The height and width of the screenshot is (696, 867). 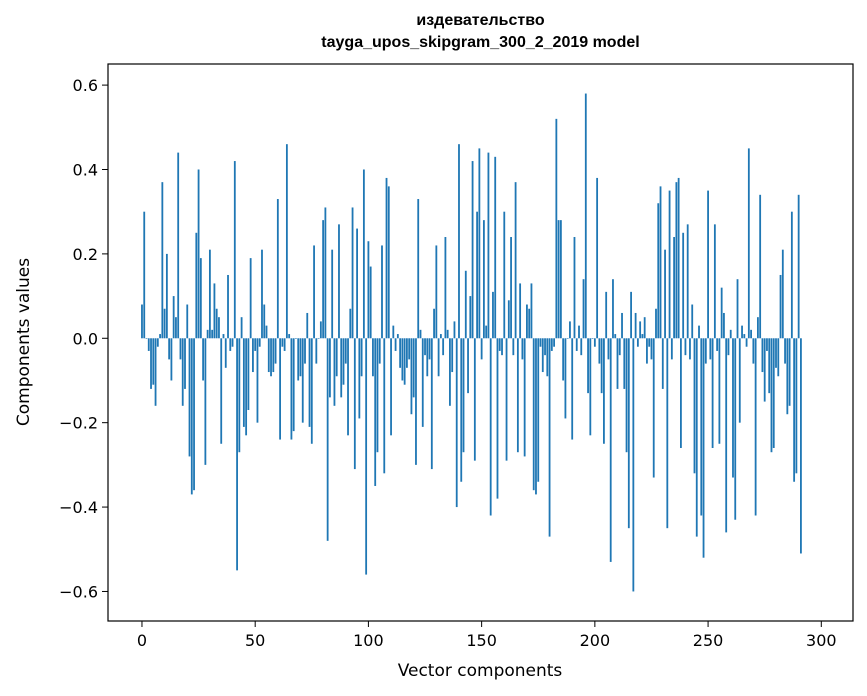 I want to click on x-tick-label-1: 50, so click(x=255, y=640).